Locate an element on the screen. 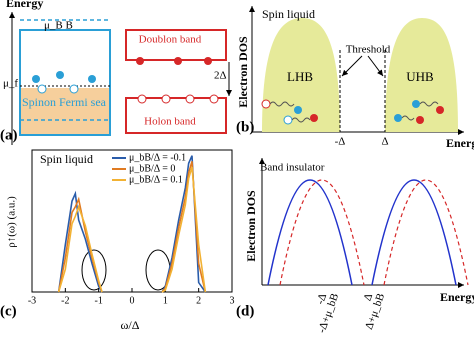 This screenshot has height=342, width=474. holon-label: Holon band is located at coordinates (170, 122).